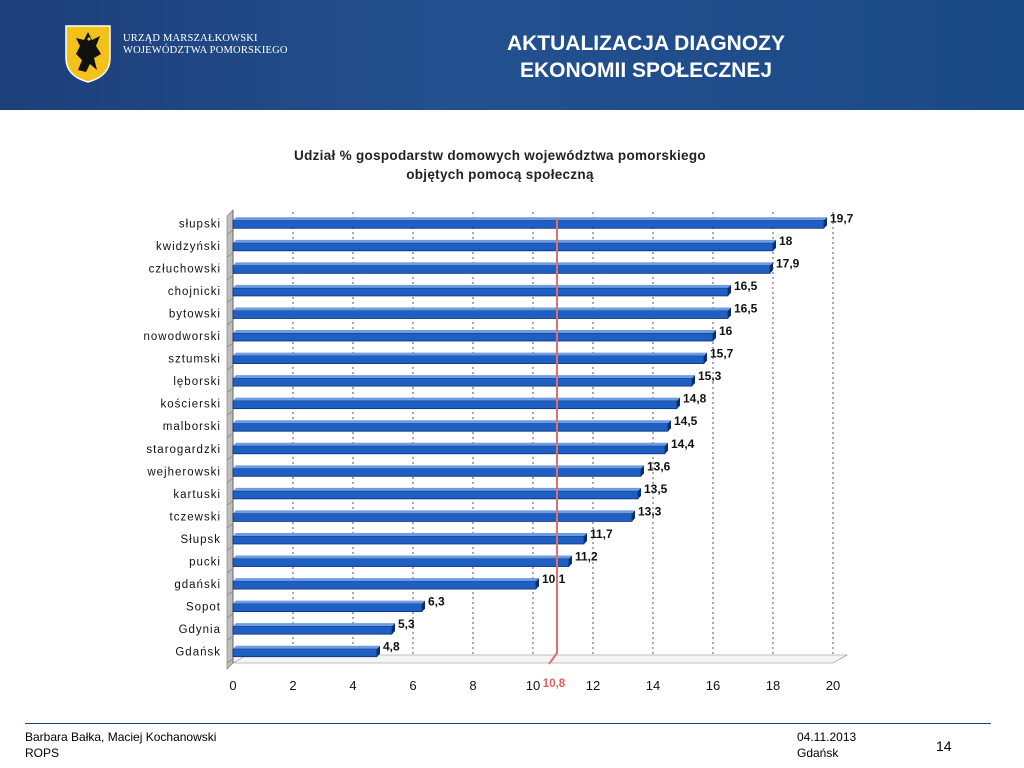 The height and width of the screenshot is (768, 1024). What do you see at coordinates (842, 218) in the screenshot?
I see `value-label: 19,7` at bounding box center [842, 218].